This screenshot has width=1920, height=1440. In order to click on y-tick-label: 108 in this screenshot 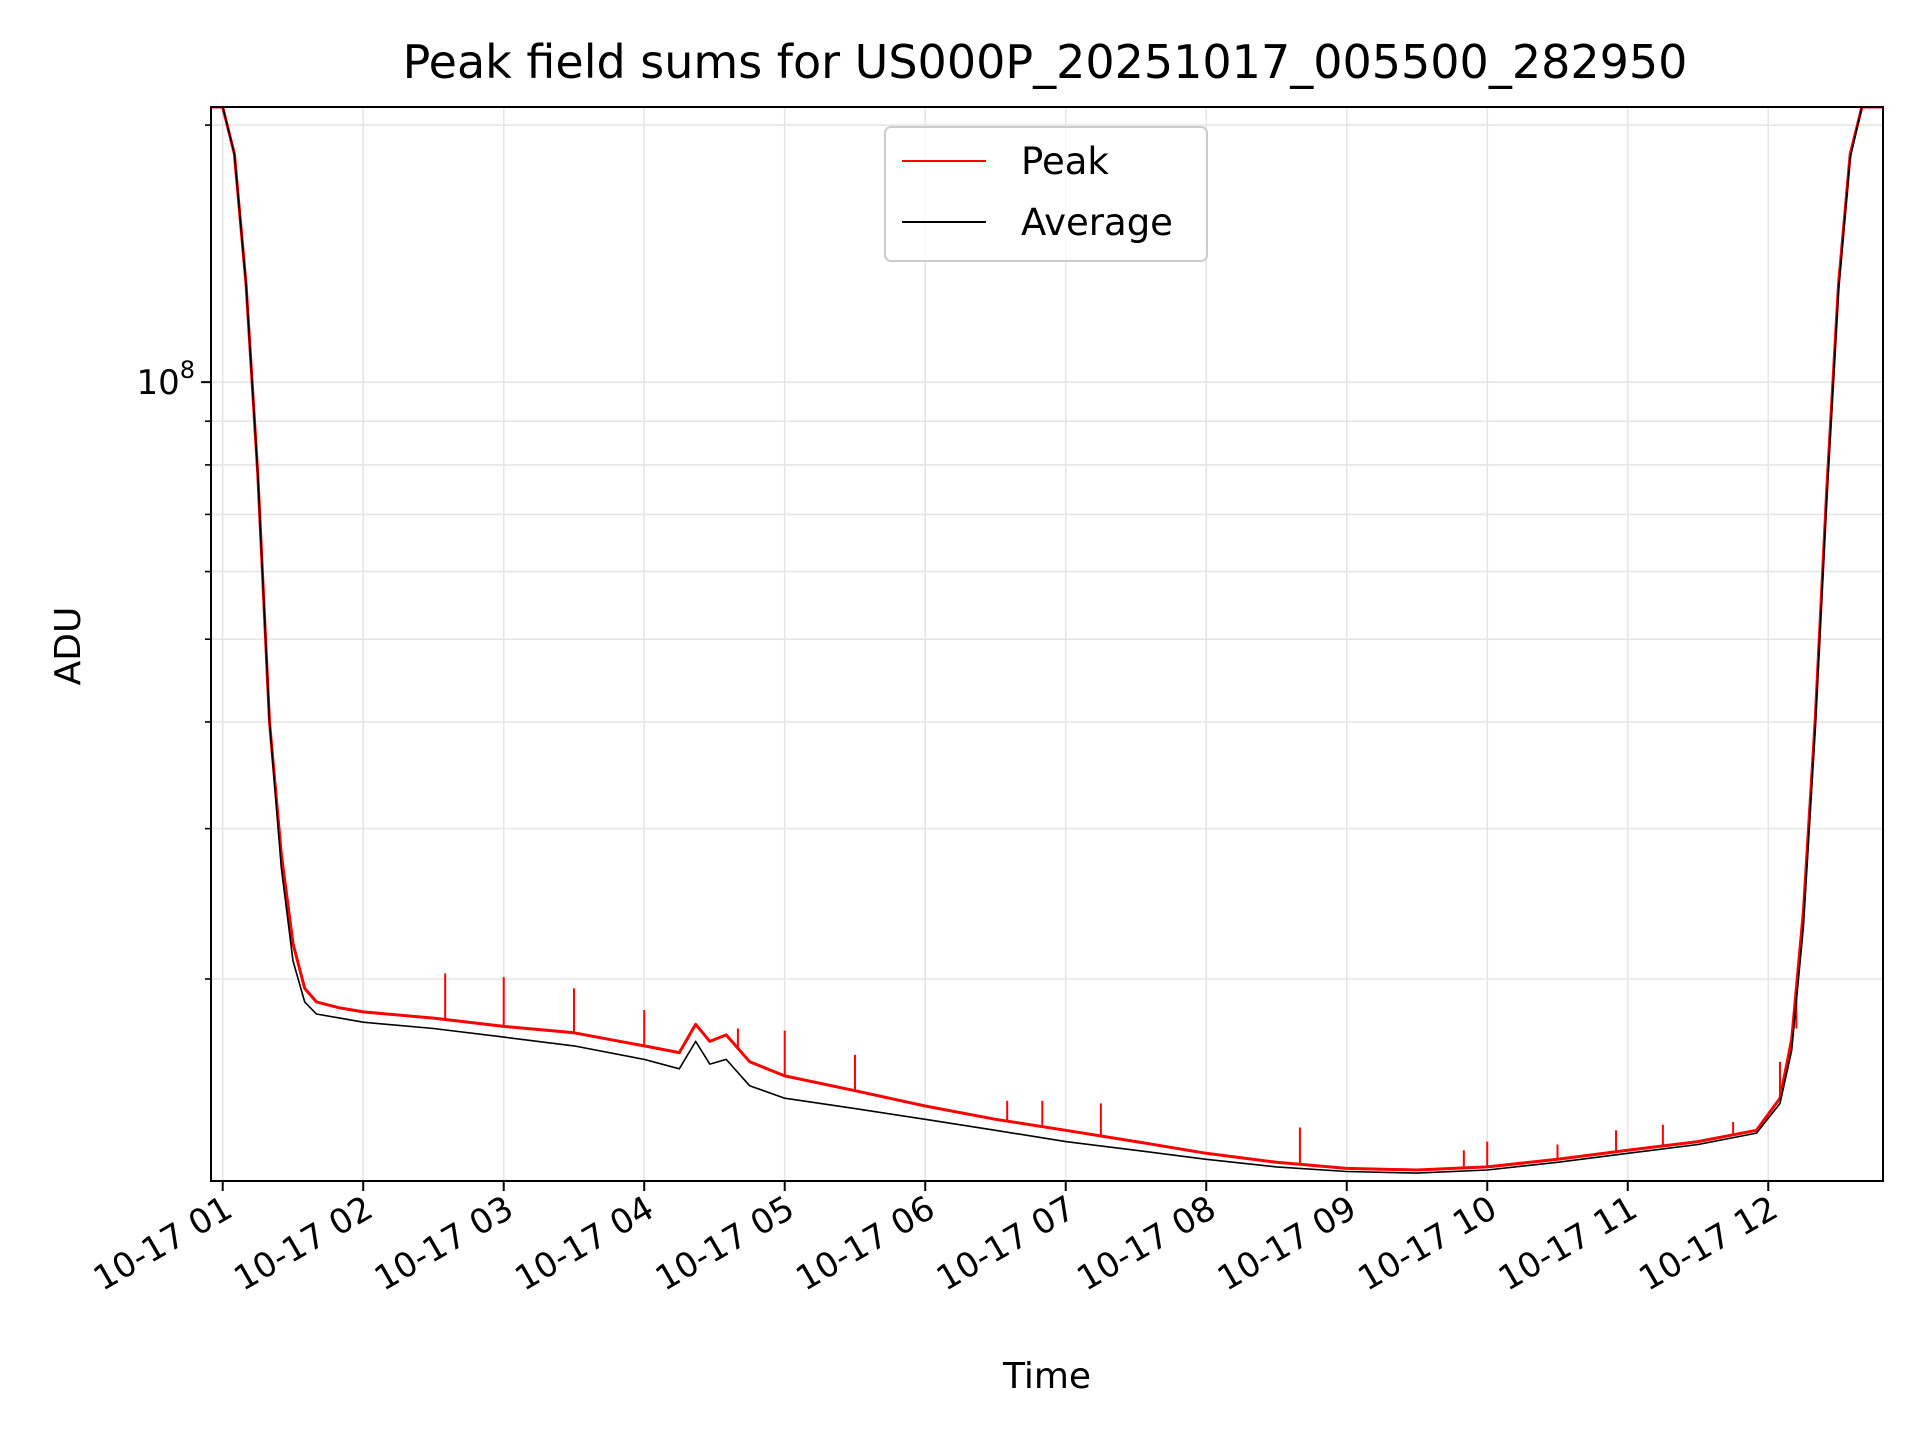, I will do `click(165, 379)`.